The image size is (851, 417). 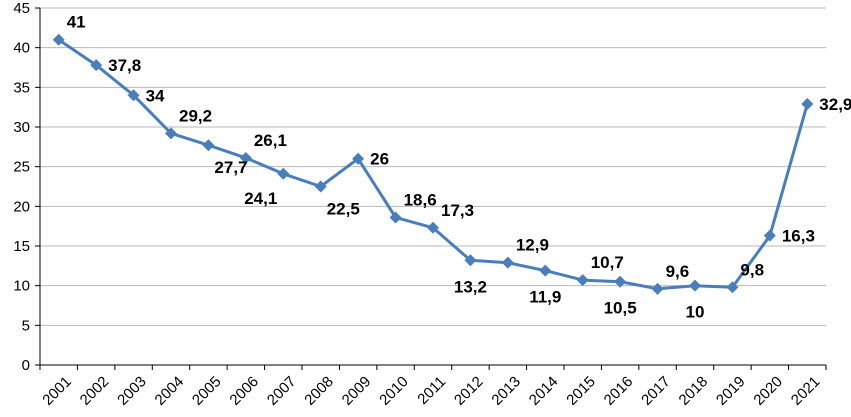 What do you see at coordinates (26, 365) in the screenshot?
I see `y-tick-label: 0` at bounding box center [26, 365].